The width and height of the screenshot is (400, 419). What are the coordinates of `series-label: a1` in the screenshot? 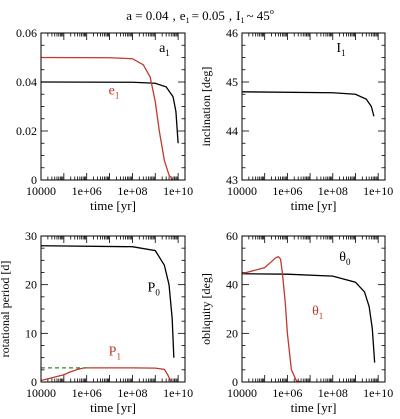 It's located at (164, 49).